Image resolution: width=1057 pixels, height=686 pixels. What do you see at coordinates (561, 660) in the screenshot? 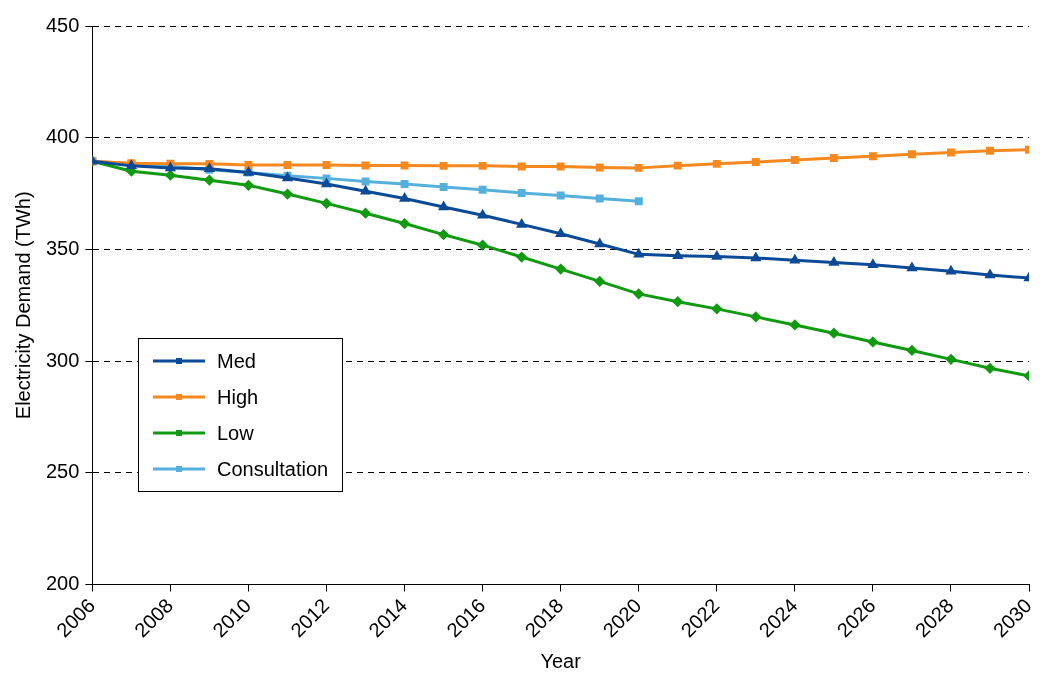
I see `x-axis-title: Year` at bounding box center [561, 660].